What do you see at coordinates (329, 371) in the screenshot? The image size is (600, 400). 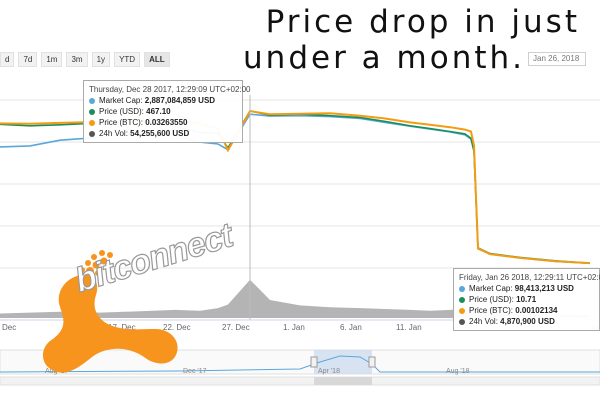 I see `navigator-label: Apr '18` at bounding box center [329, 371].